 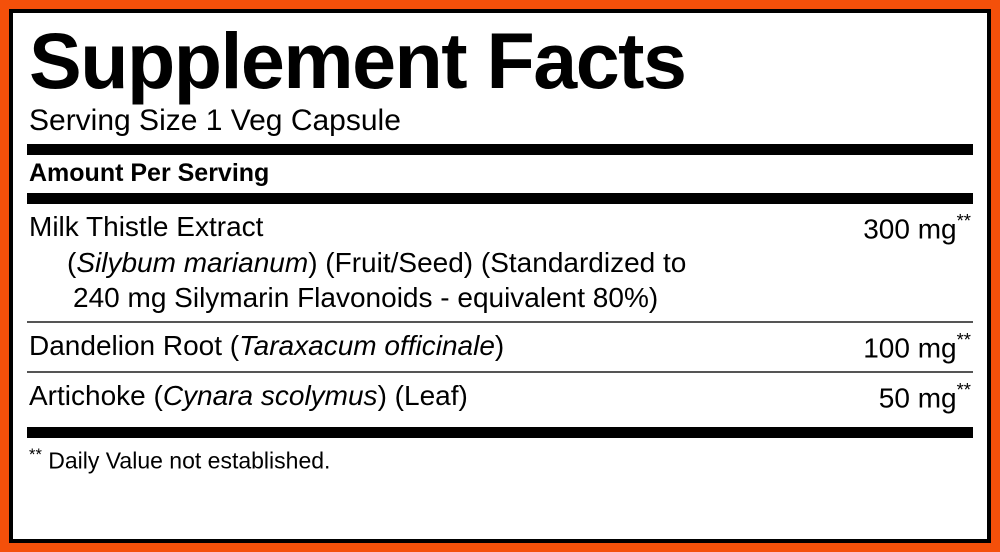 I want to click on ingredient-name-block: Dandelion Root (Taraxacum officinale), so click(x=437, y=346).